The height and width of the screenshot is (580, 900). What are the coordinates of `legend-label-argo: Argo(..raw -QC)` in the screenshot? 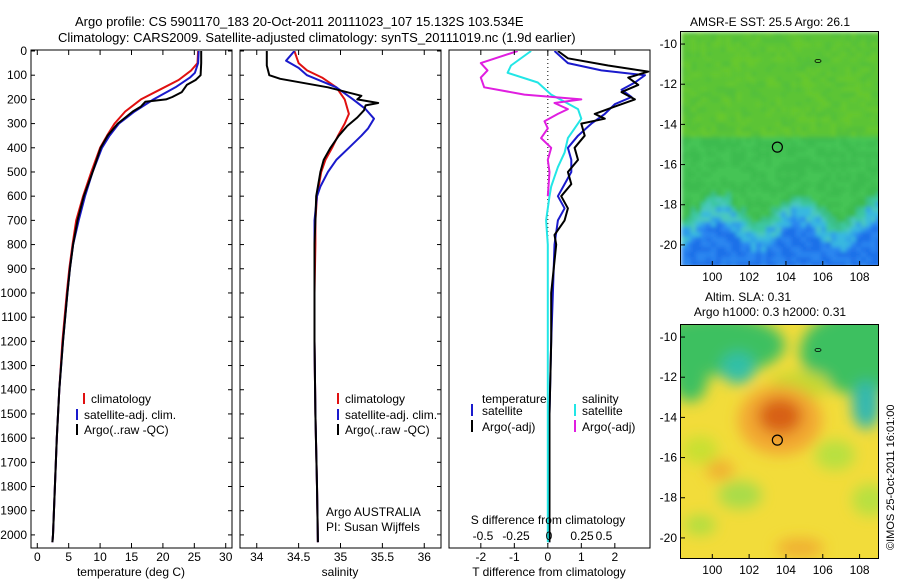 It's located at (387, 430).